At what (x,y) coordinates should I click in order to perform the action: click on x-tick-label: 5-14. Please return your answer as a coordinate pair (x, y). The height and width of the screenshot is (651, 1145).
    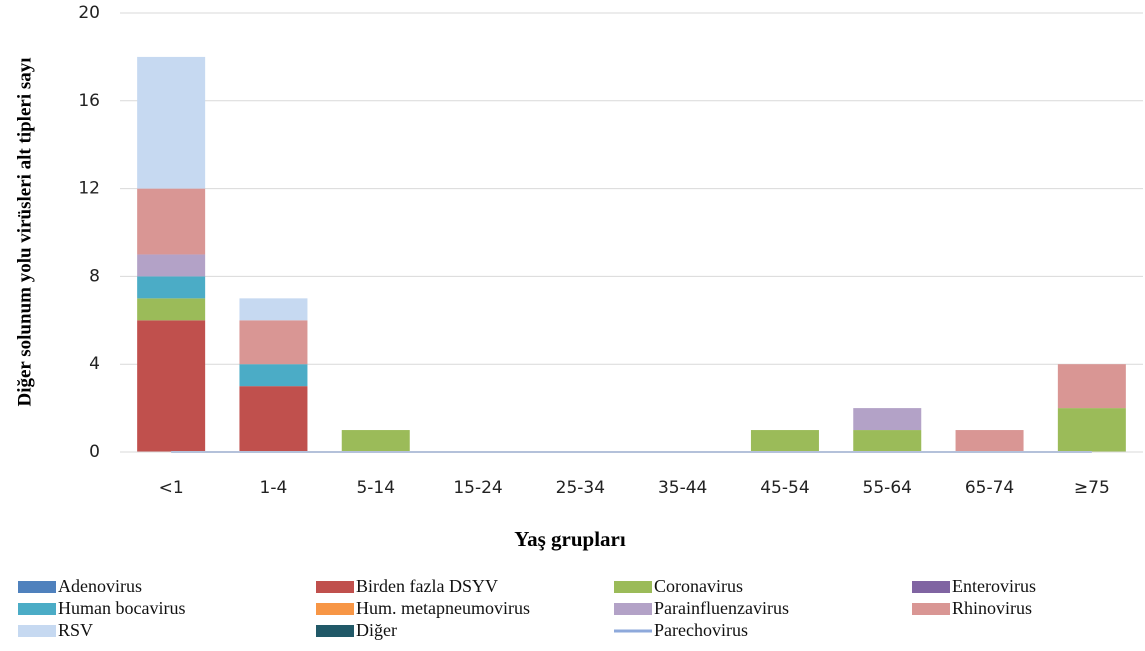
    Looking at the image, I should click on (375, 488).